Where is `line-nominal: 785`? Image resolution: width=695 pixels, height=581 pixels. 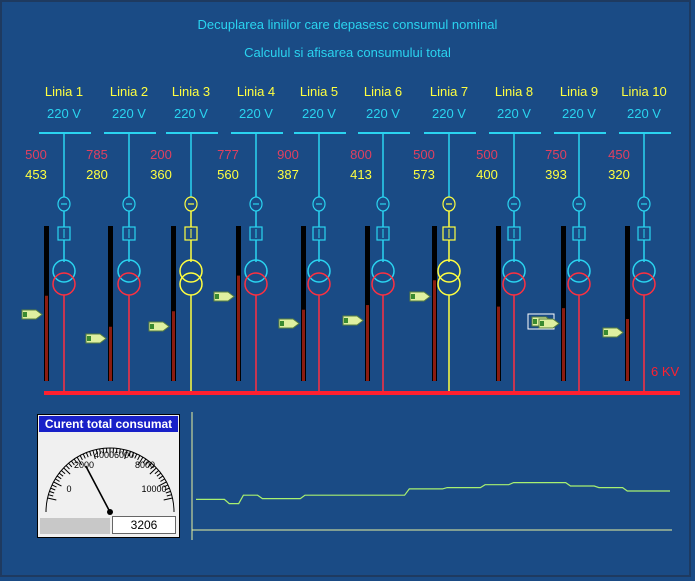
line-nominal: 785 is located at coordinates (97, 154).